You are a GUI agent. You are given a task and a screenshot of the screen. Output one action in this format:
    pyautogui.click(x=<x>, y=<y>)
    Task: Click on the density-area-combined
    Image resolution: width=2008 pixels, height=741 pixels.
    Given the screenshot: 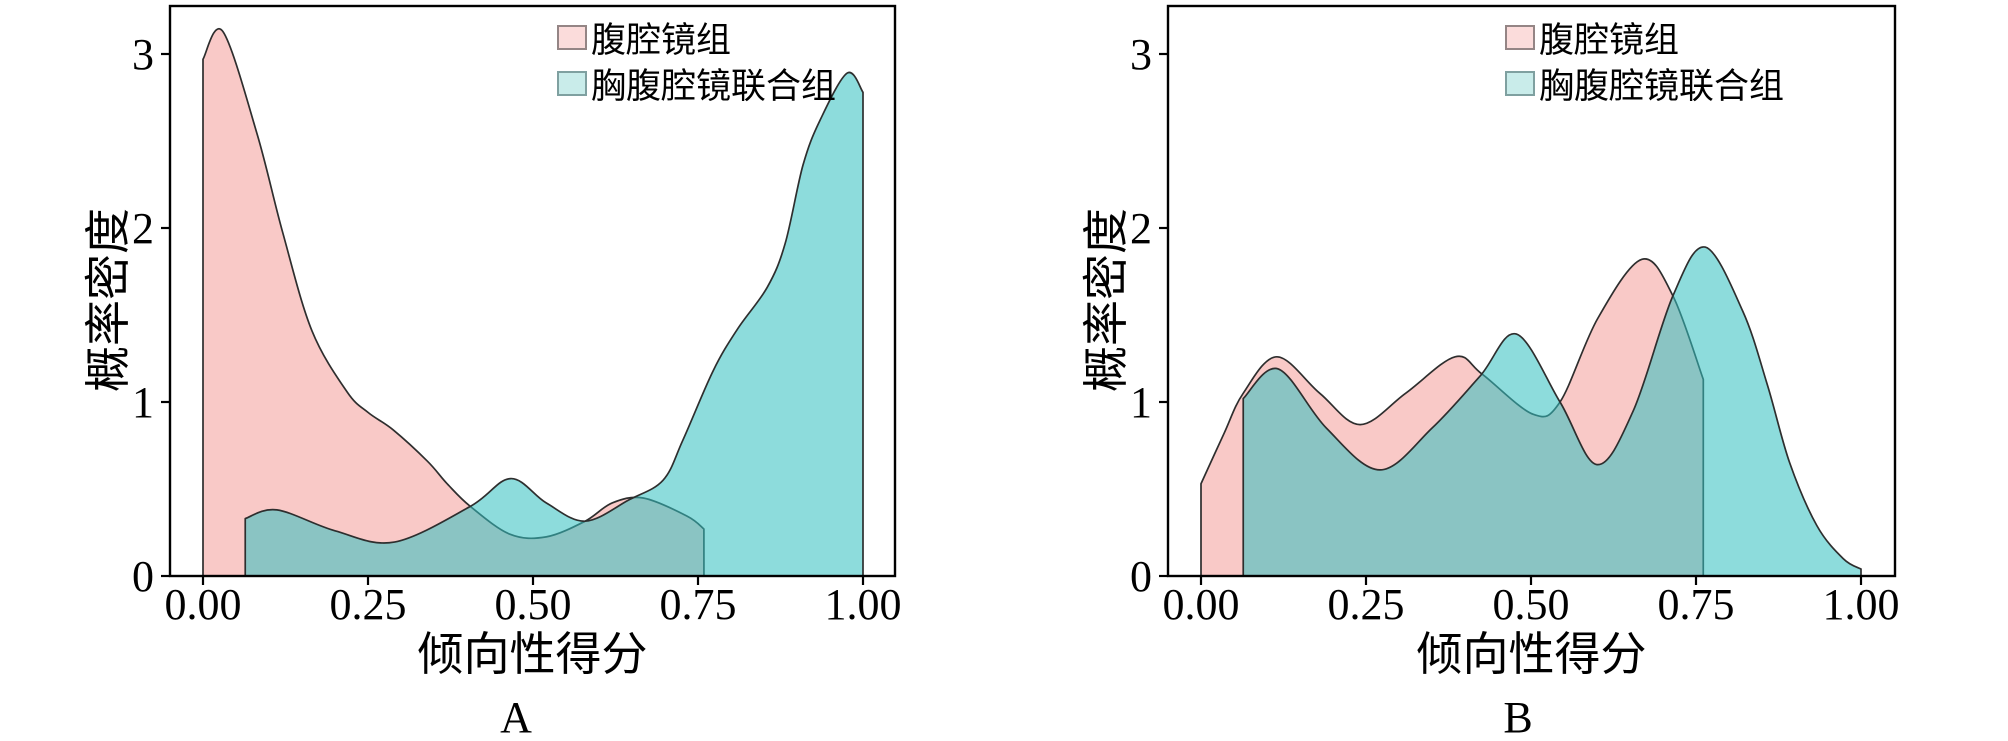 What is the action you would take?
    pyautogui.click(x=1552, y=411)
    